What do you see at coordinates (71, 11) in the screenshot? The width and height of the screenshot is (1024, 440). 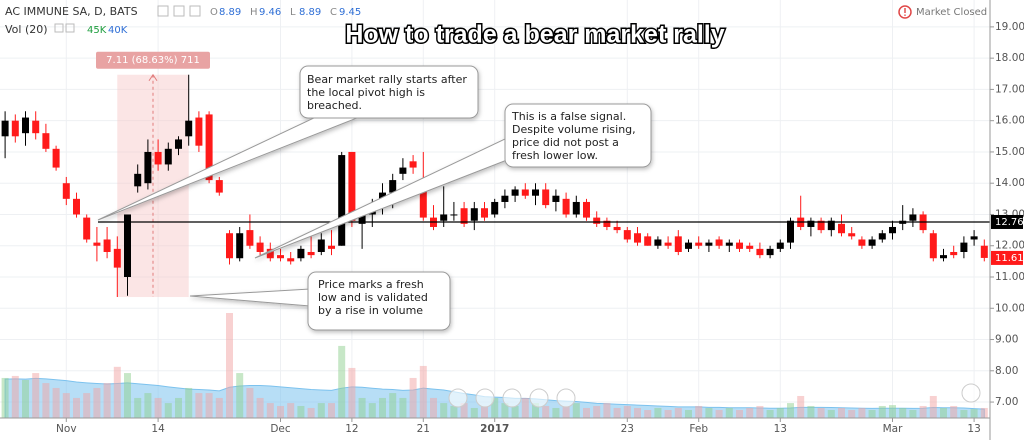 I see `symbol: AC IMMUNE SA, D, BATS` at bounding box center [71, 11].